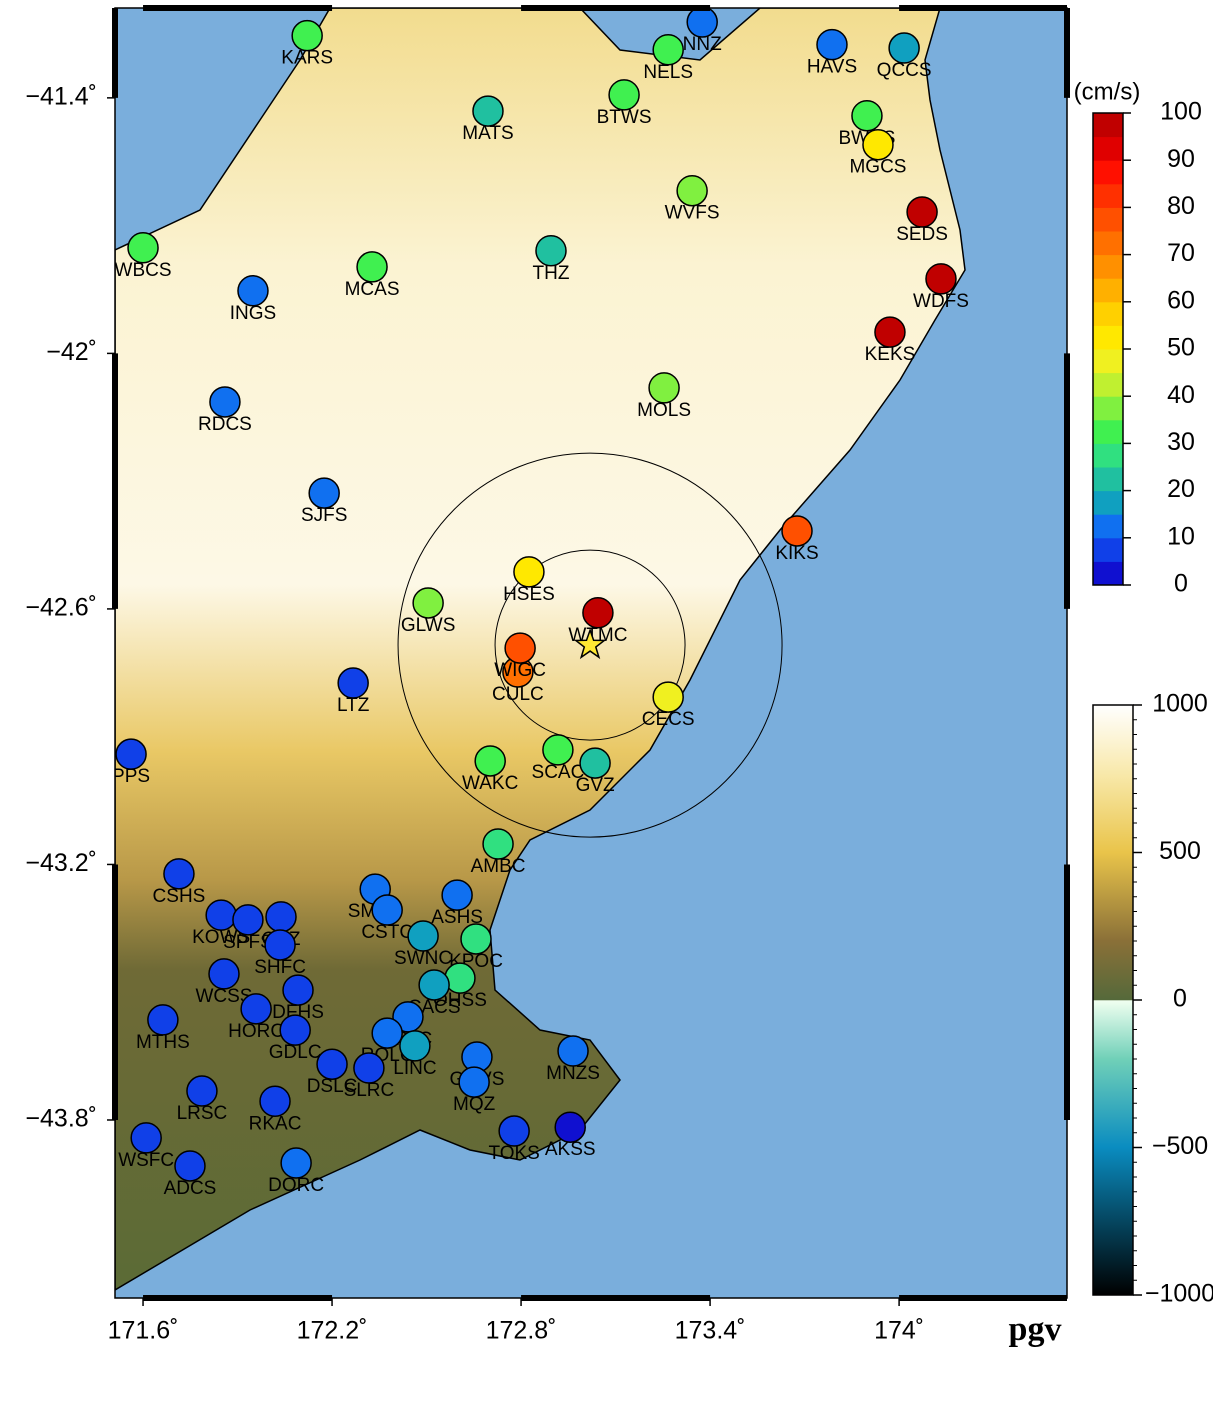 The height and width of the screenshot is (1413, 1213). I want to click on distance-rings, so click(590, 645).